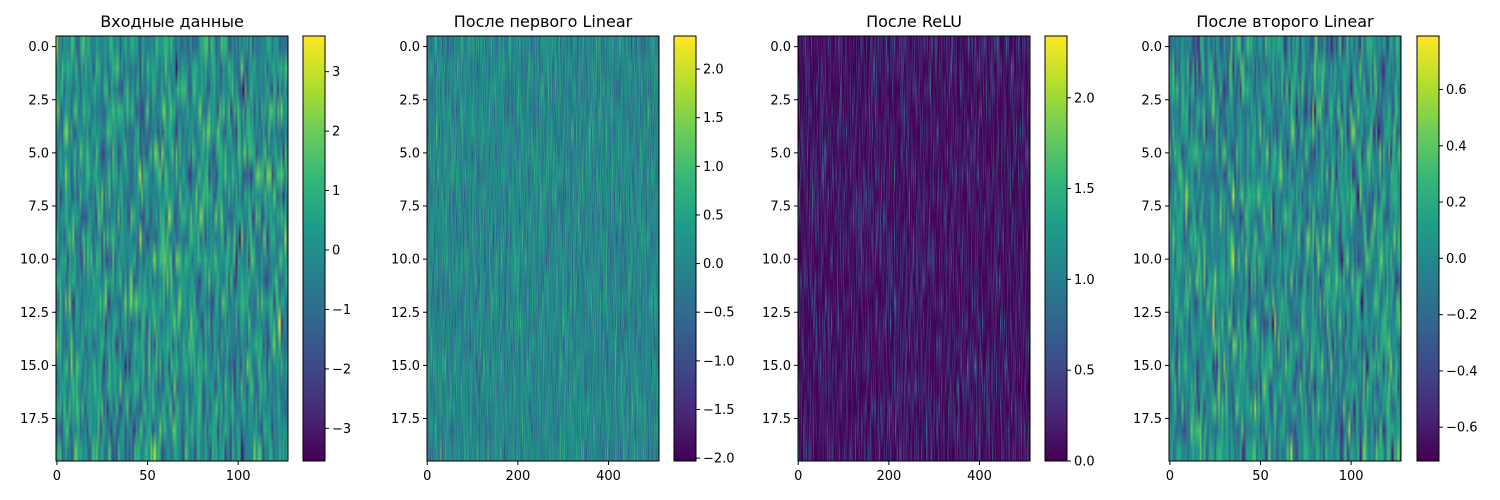 Image resolution: width=1500 pixels, height=500 pixels. What do you see at coordinates (172, 21) in the screenshot?
I see `panel-title: Входные данные` at bounding box center [172, 21].